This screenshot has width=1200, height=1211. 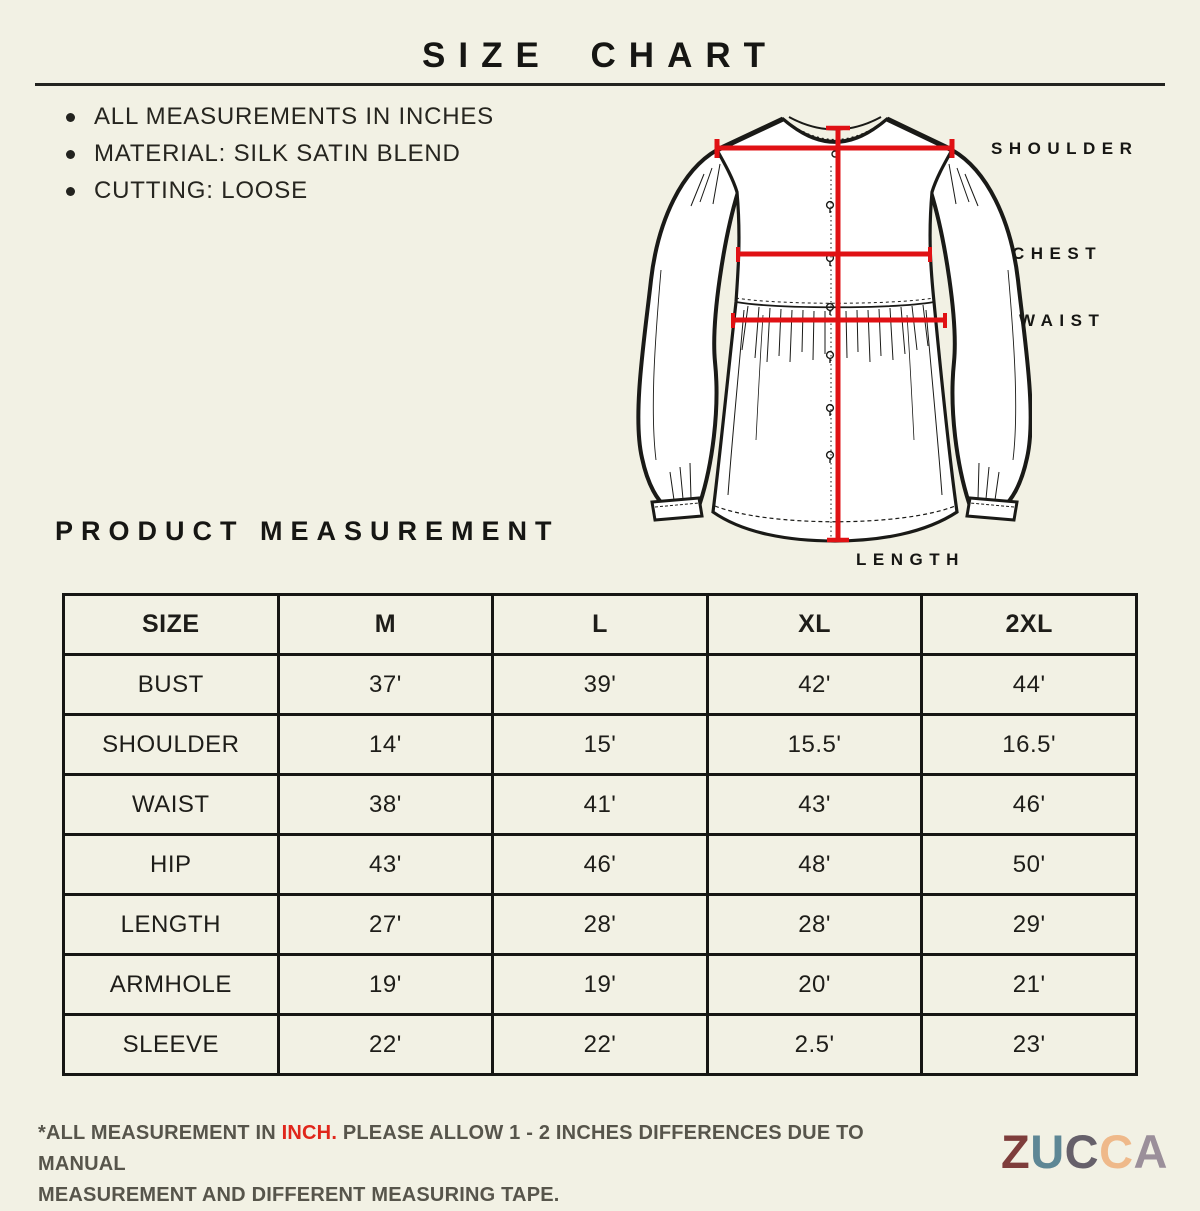 I want to click on table-row: BUST 37' 39' 42' 44', so click(x=600, y=684).